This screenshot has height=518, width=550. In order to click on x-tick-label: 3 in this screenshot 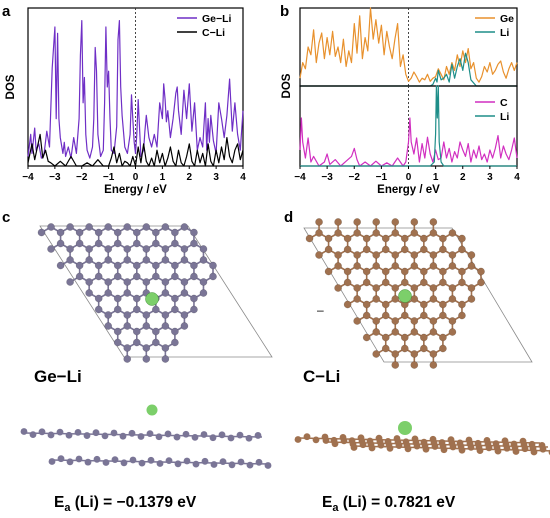, I will do `click(216, 177)`.